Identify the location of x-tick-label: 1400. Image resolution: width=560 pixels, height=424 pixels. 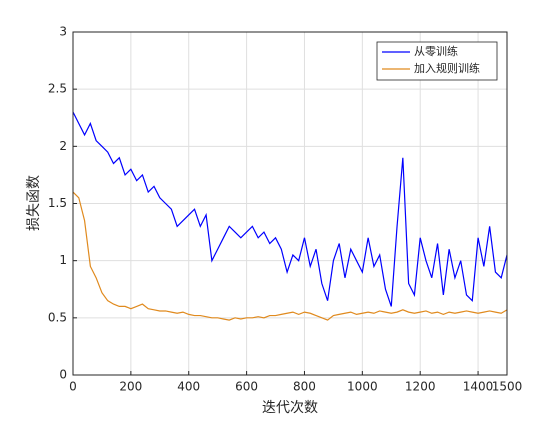
(478, 387).